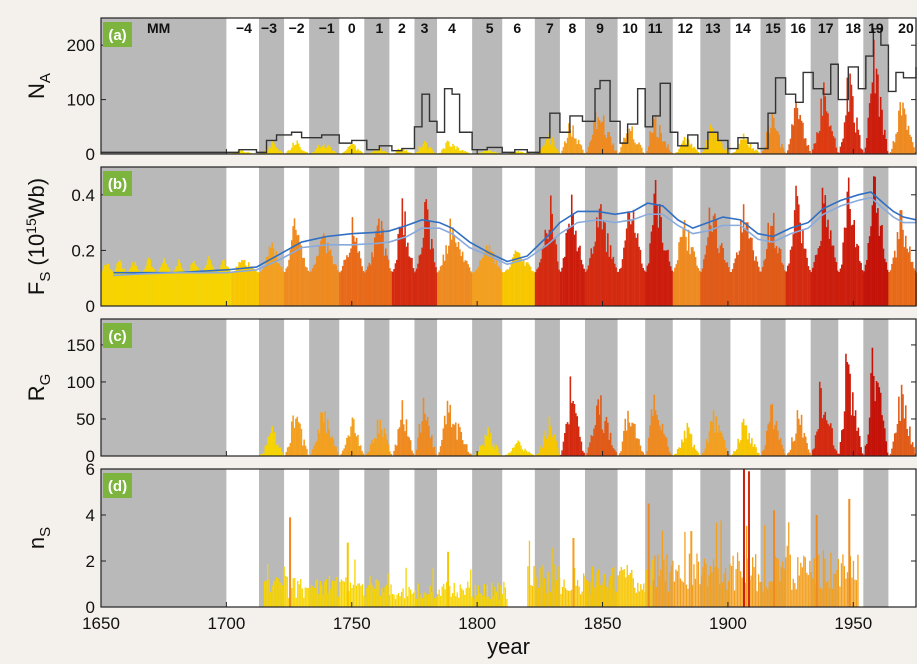  I want to click on cycle-label: 2, so click(402, 28).